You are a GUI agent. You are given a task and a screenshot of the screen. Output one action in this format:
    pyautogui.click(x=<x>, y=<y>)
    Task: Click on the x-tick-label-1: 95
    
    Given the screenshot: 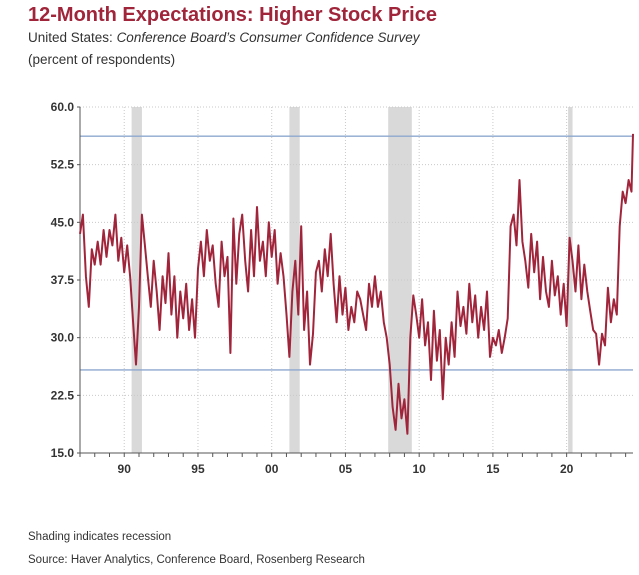 What is the action you would take?
    pyautogui.click(x=198, y=469)
    